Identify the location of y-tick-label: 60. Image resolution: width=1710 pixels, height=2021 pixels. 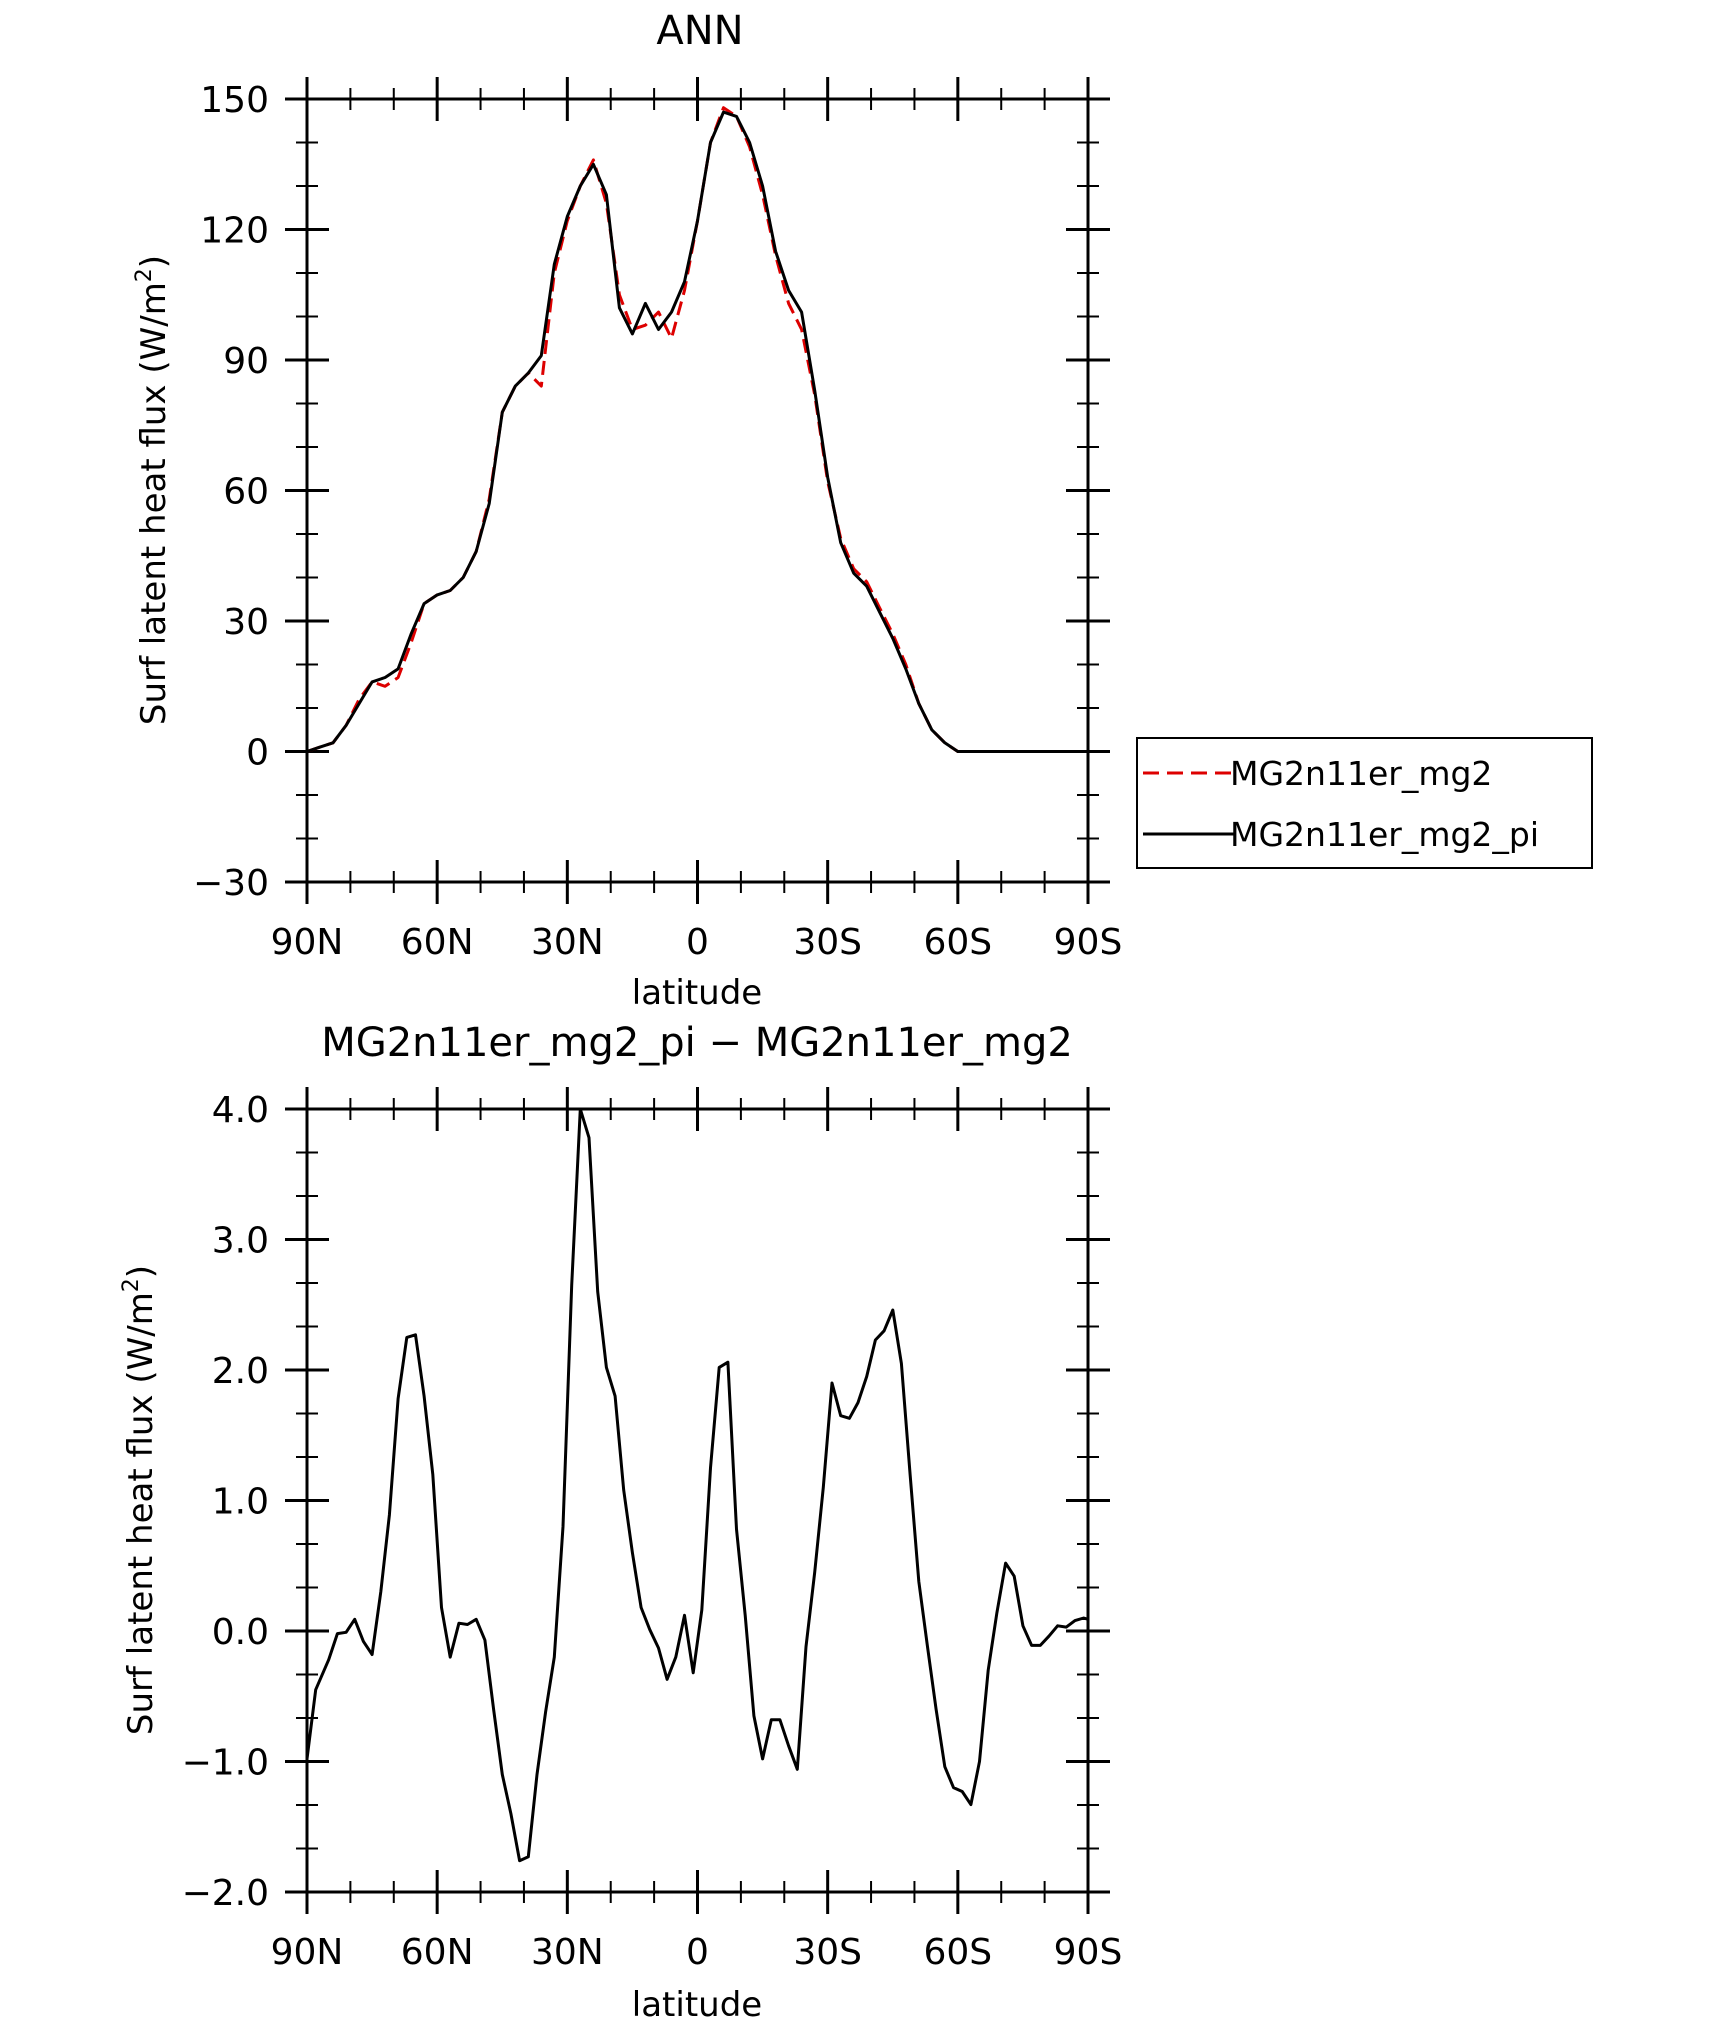
(246, 492).